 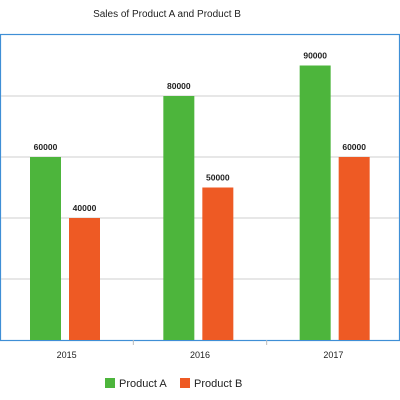 I want to click on x-tick-label: 2017, so click(x=333, y=355).